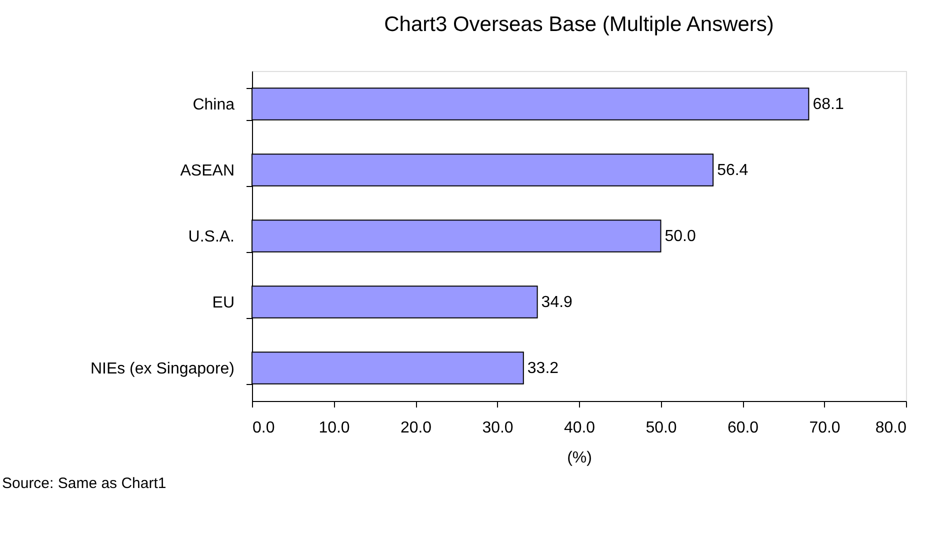 This screenshot has height=539, width=951. I want to click on x-tick-label: 40.0, so click(580, 428).